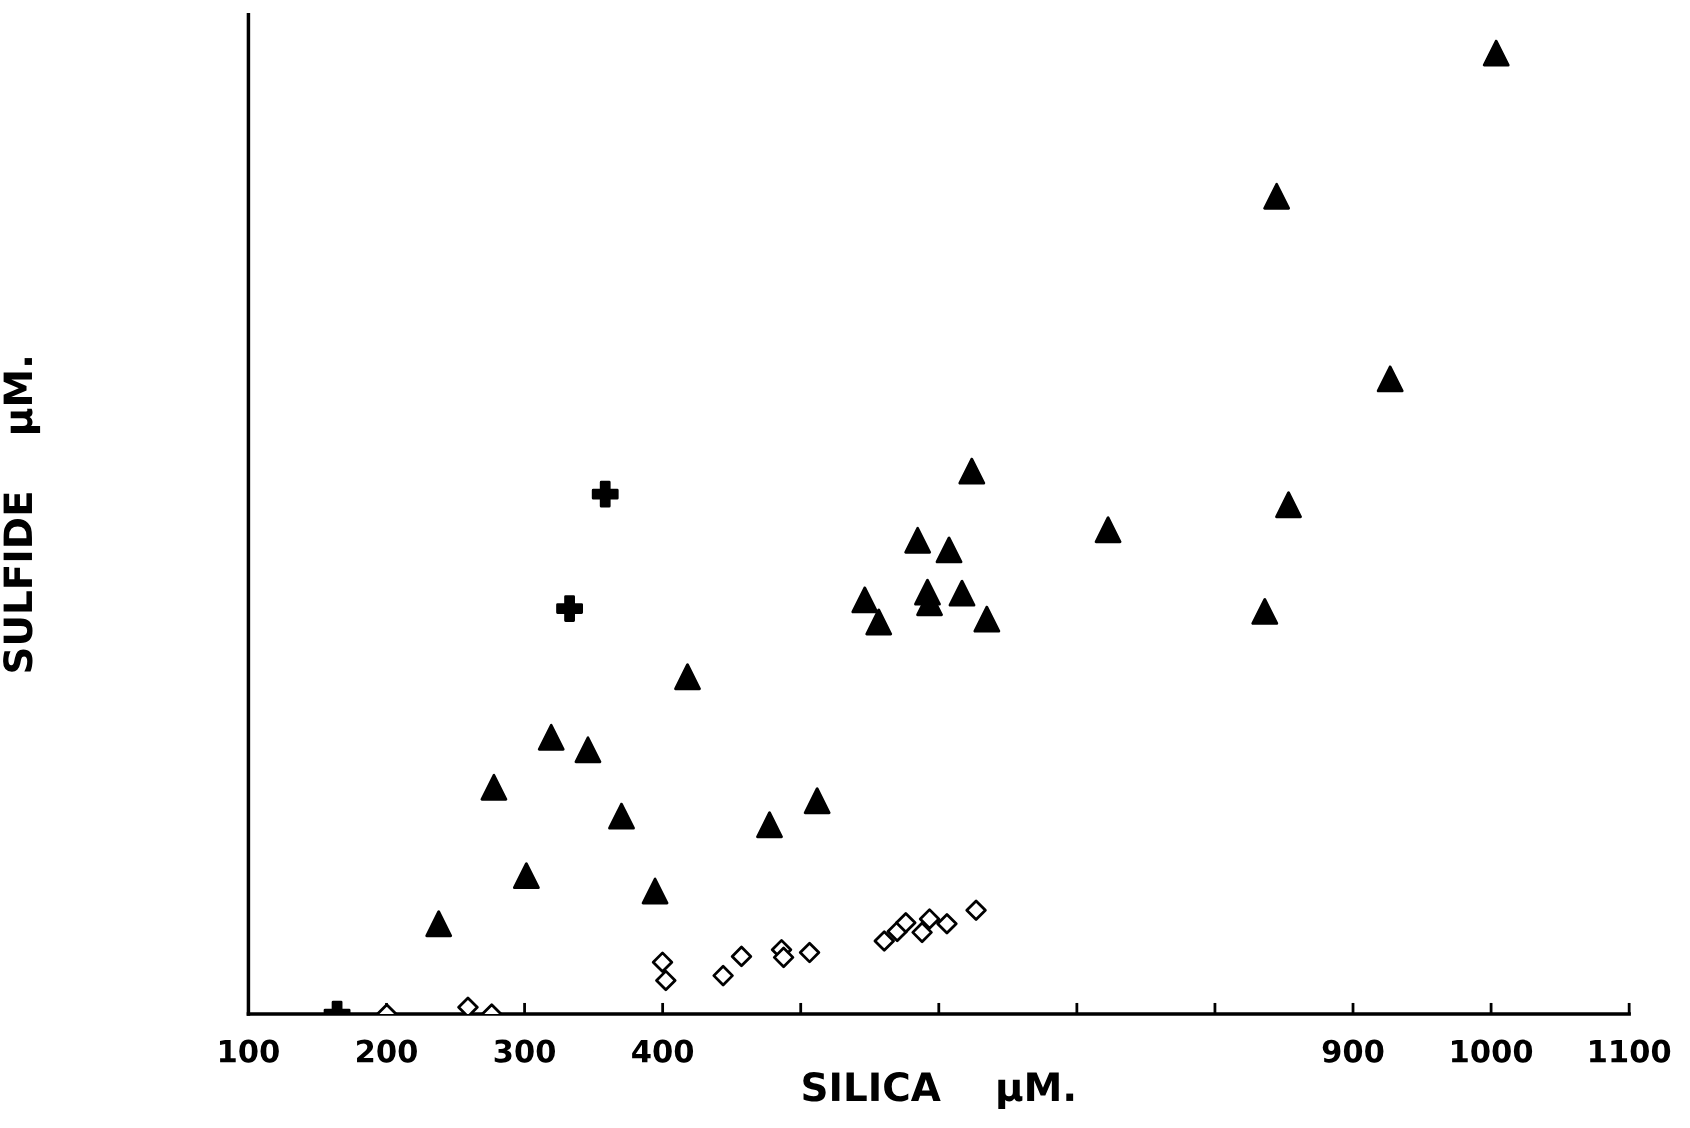 Image resolution: width=1690 pixels, height=1128 pixels. I want to click on x-tick-label: 200, so click(387, 1051).